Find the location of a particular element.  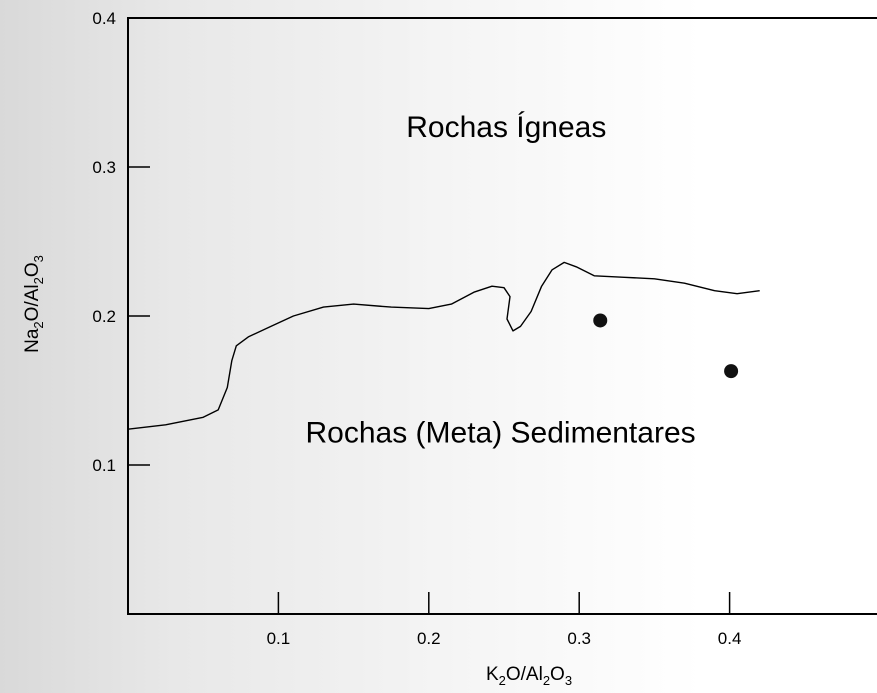

y-axis-title: Na2O/Al2O3 is located at coordinates (34, 304).